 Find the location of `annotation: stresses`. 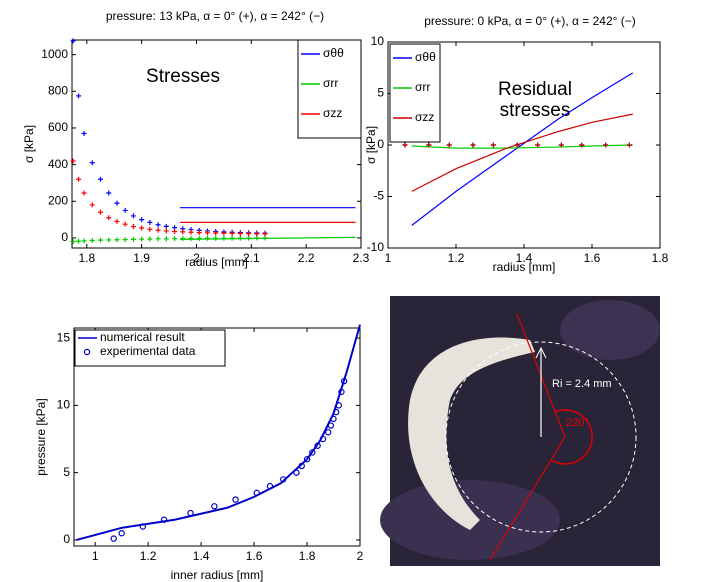

annotation: stresses is located at coordinates (535, 110).